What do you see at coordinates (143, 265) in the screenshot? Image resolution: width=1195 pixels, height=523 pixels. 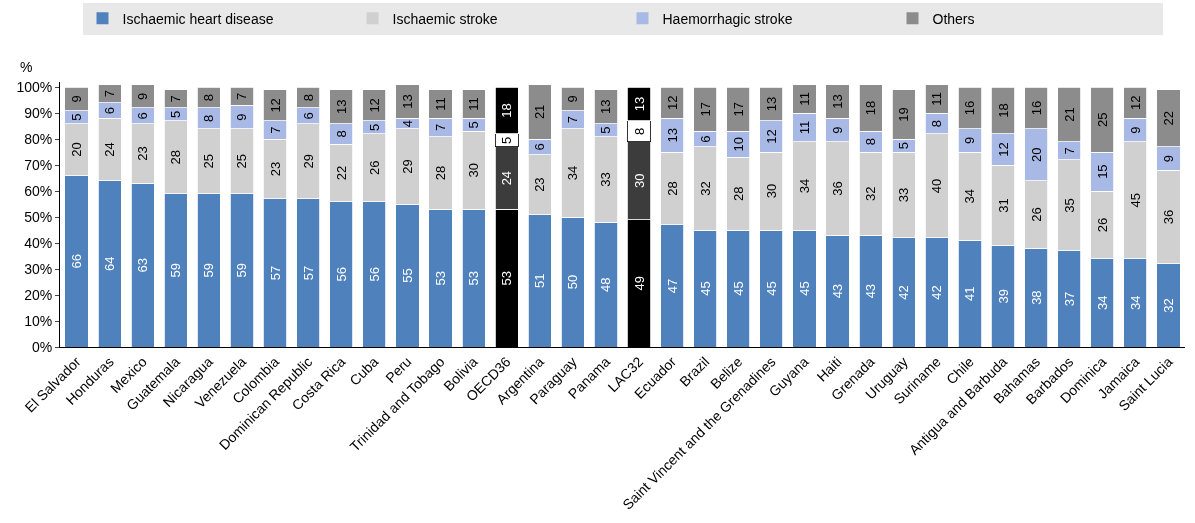 I see `data-label: 63` at bounding box center [143, 265].